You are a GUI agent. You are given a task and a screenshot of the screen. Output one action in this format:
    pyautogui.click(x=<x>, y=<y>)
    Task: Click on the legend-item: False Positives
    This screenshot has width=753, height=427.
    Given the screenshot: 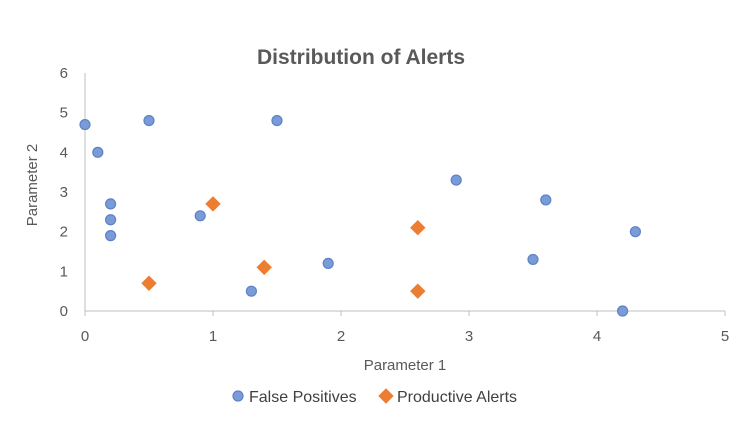 What is the action you would take?
    pyautogui.click(x=294, y=397)
    